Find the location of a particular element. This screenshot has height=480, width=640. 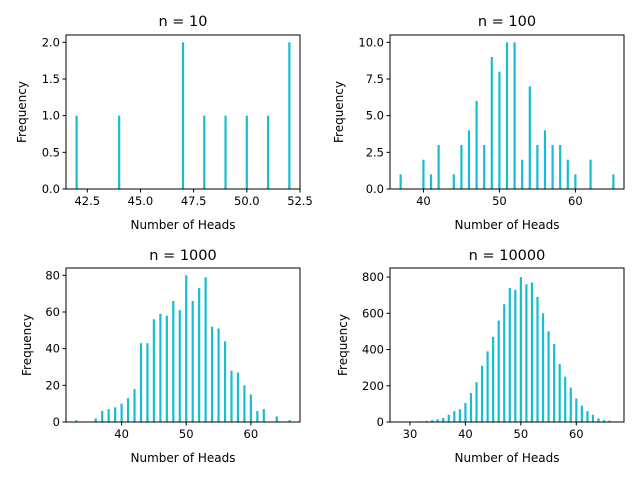

y-tick-label: 2.0 is located at coordinates (51, 42).